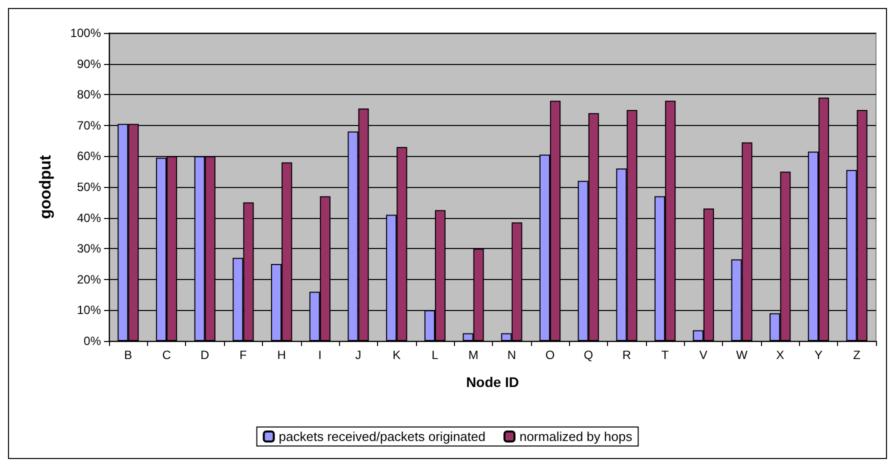 The height and width of the screenshot is (467, 895). What do you see at coordinates (856, 355) in the screenshot?
I see `x-tick-label: Z` at bounding box center [856, 355].